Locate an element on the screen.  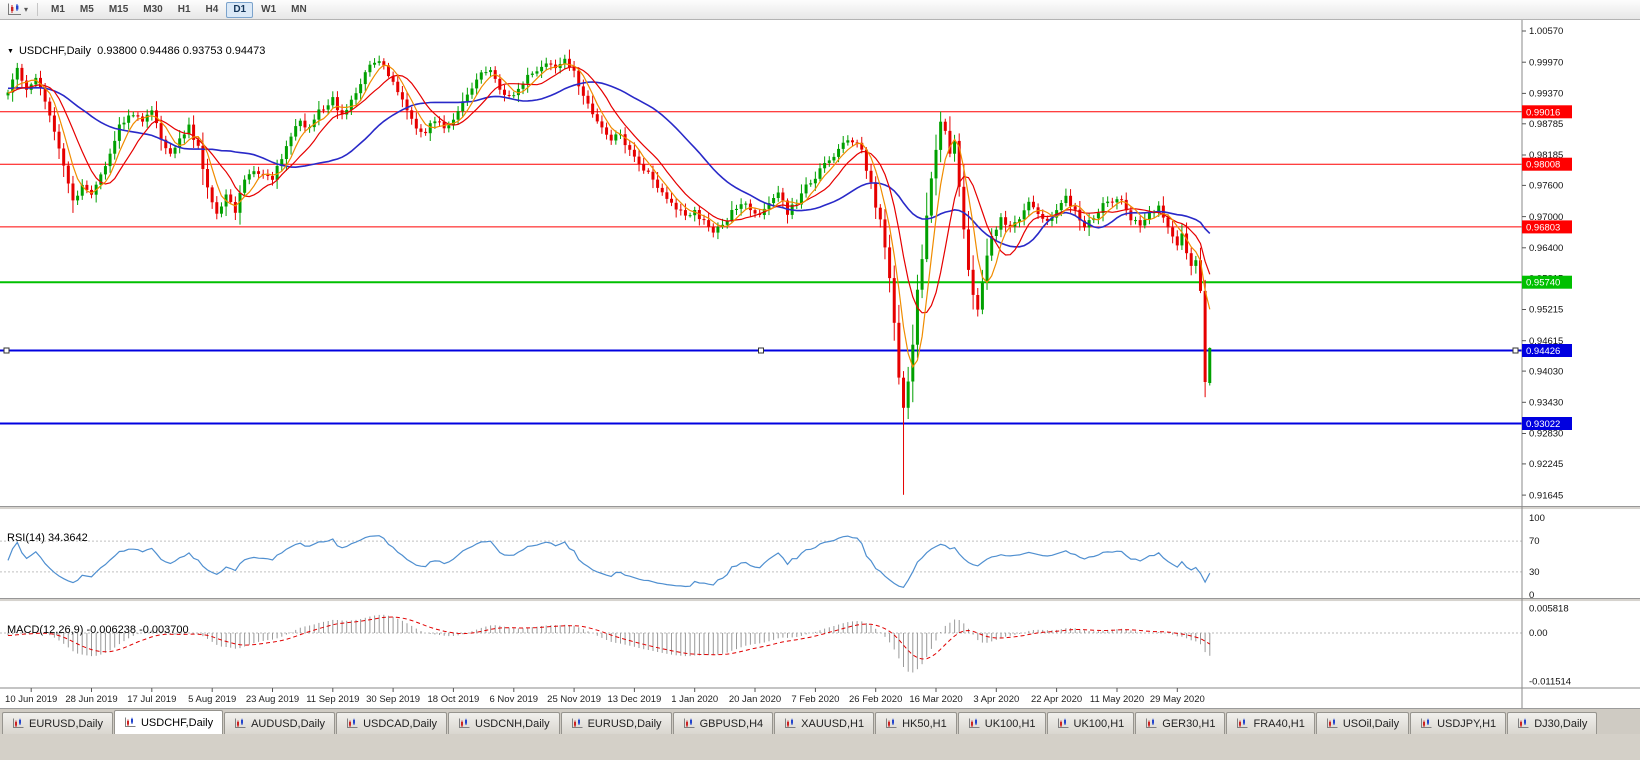
svg-text: 20 Jan 2020 is located at coordinates (755, 699).